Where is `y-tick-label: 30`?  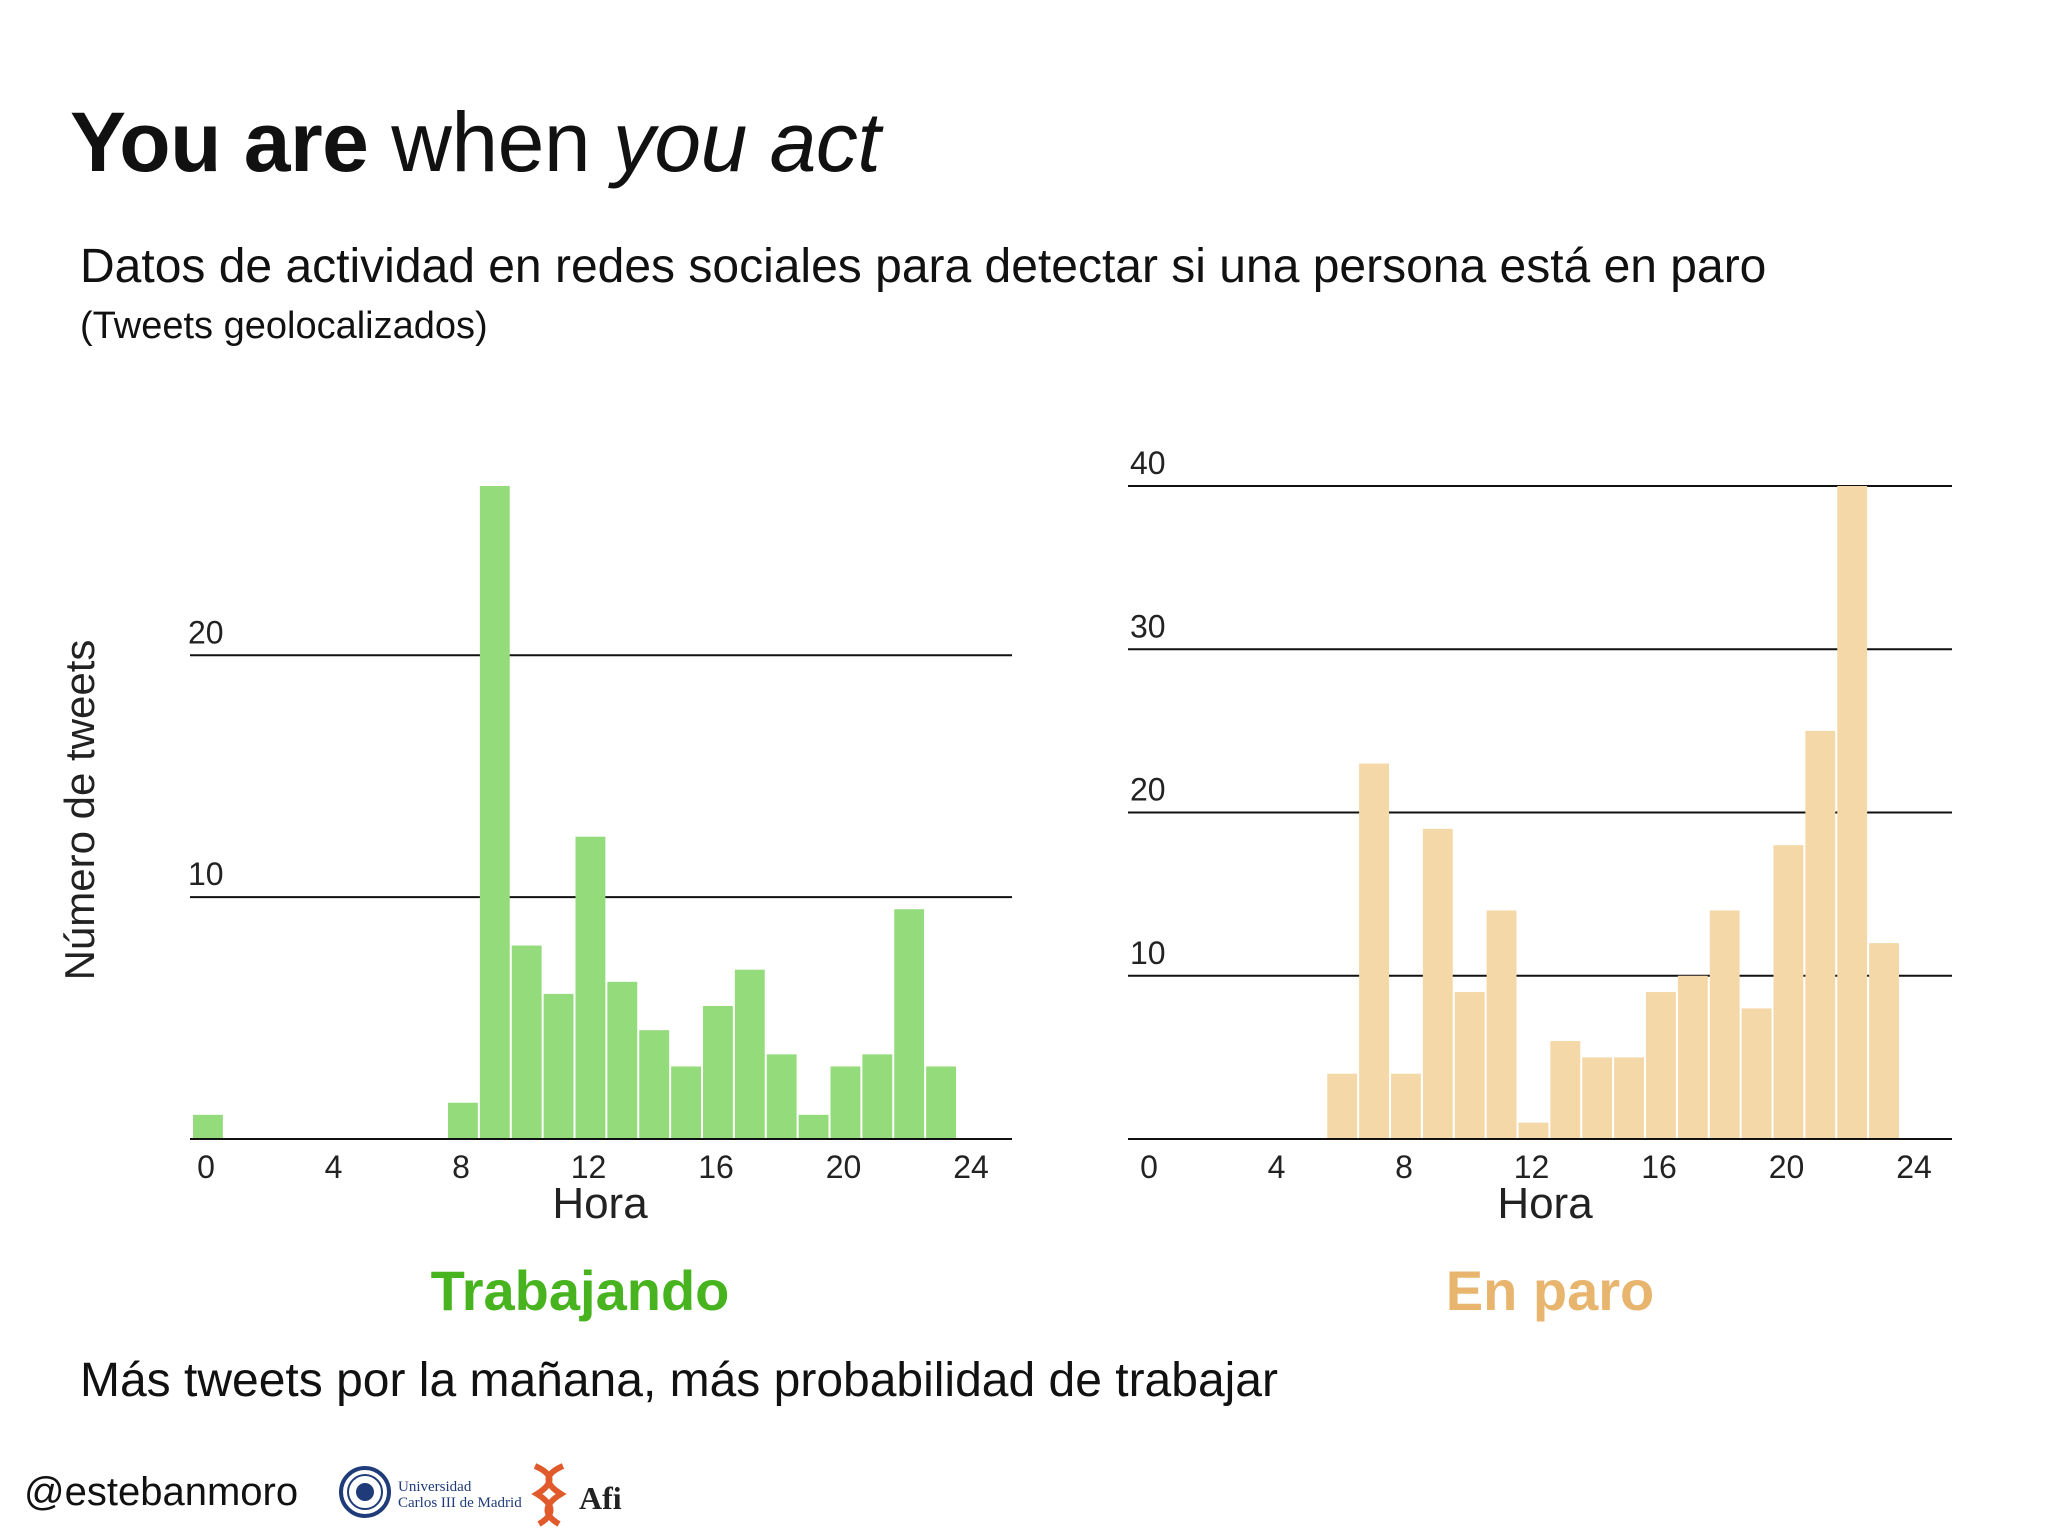
y-tick-label: 30 is located at coordinates (1148, 626).